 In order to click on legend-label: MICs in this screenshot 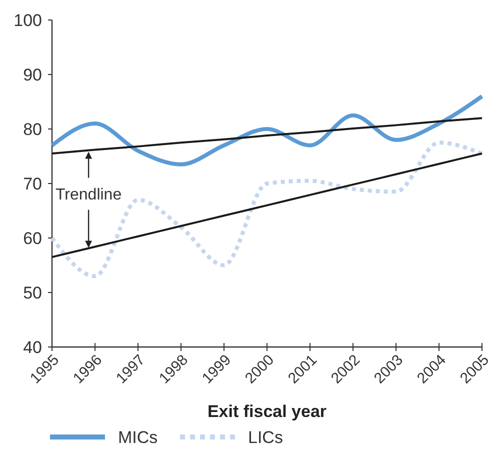, I will do `click(138, 437)`.